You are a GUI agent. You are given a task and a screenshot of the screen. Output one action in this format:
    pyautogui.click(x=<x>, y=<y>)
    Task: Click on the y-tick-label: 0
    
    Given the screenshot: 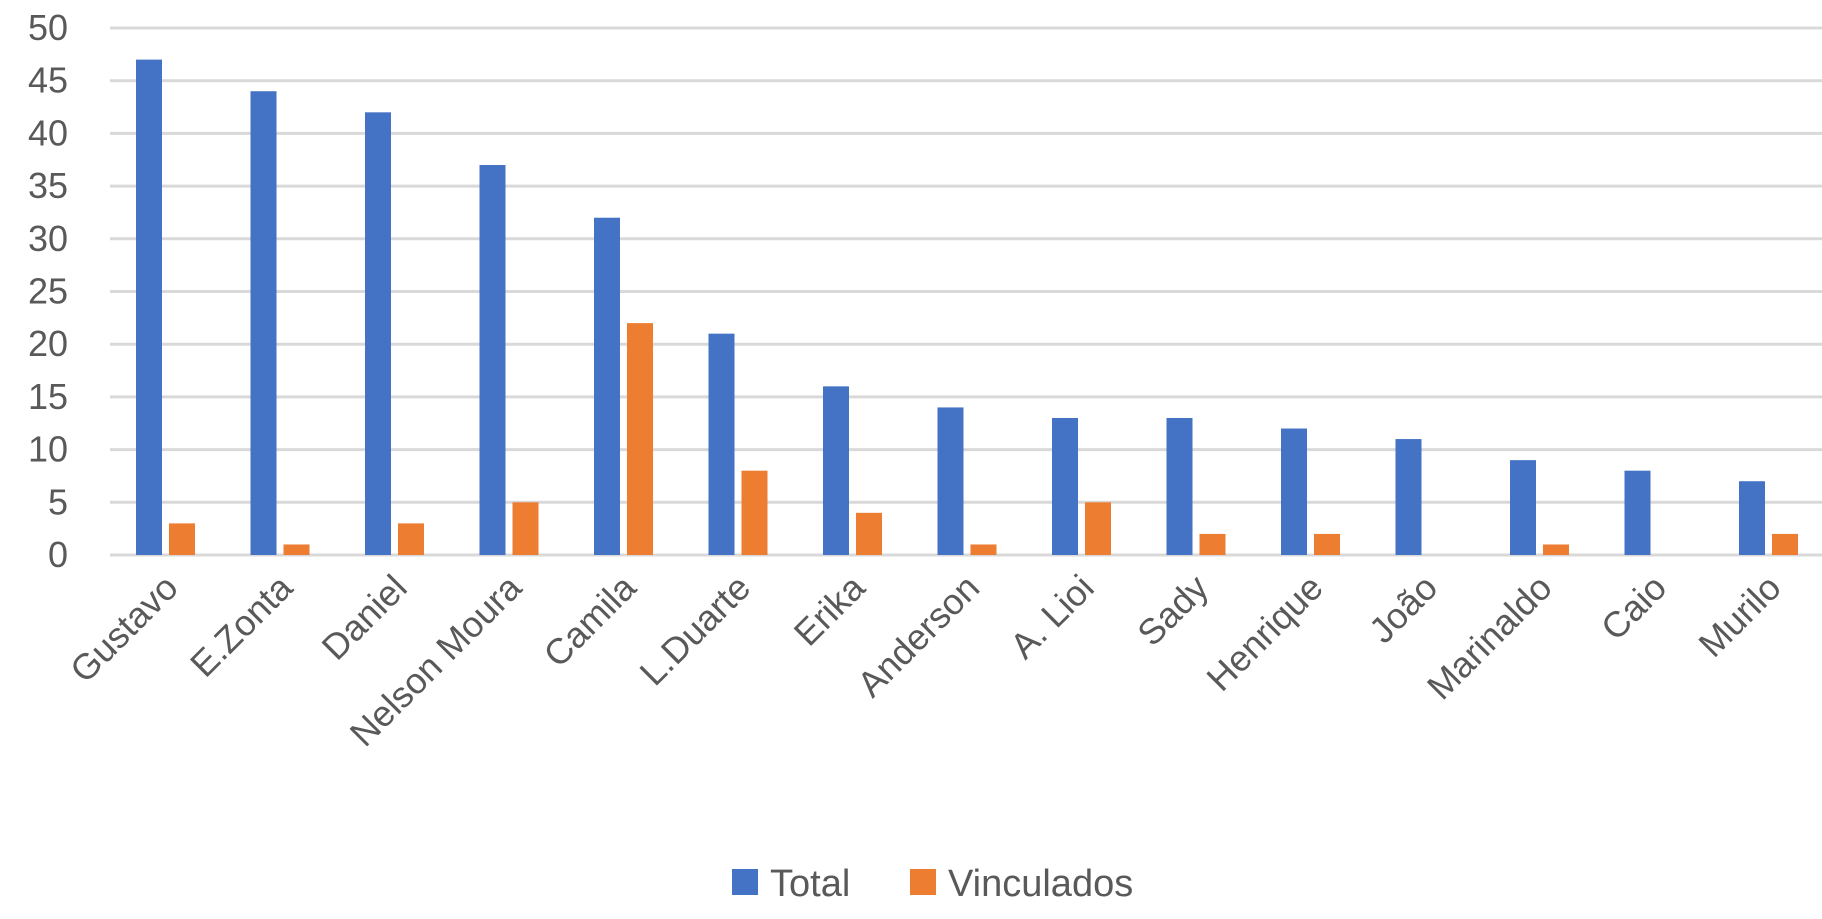 What is the action you would take?
    pyautogui.click(x=58, y=554)
    